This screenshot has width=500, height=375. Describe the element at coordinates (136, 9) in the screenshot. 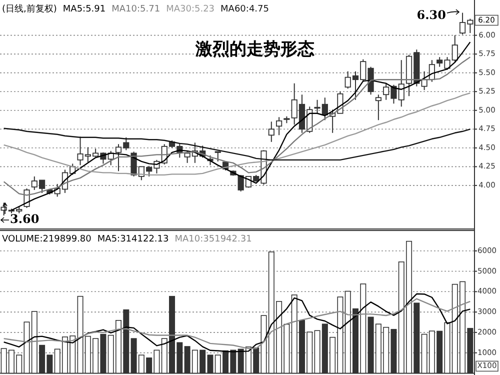

I see `text: MA10:5.71` at that location.